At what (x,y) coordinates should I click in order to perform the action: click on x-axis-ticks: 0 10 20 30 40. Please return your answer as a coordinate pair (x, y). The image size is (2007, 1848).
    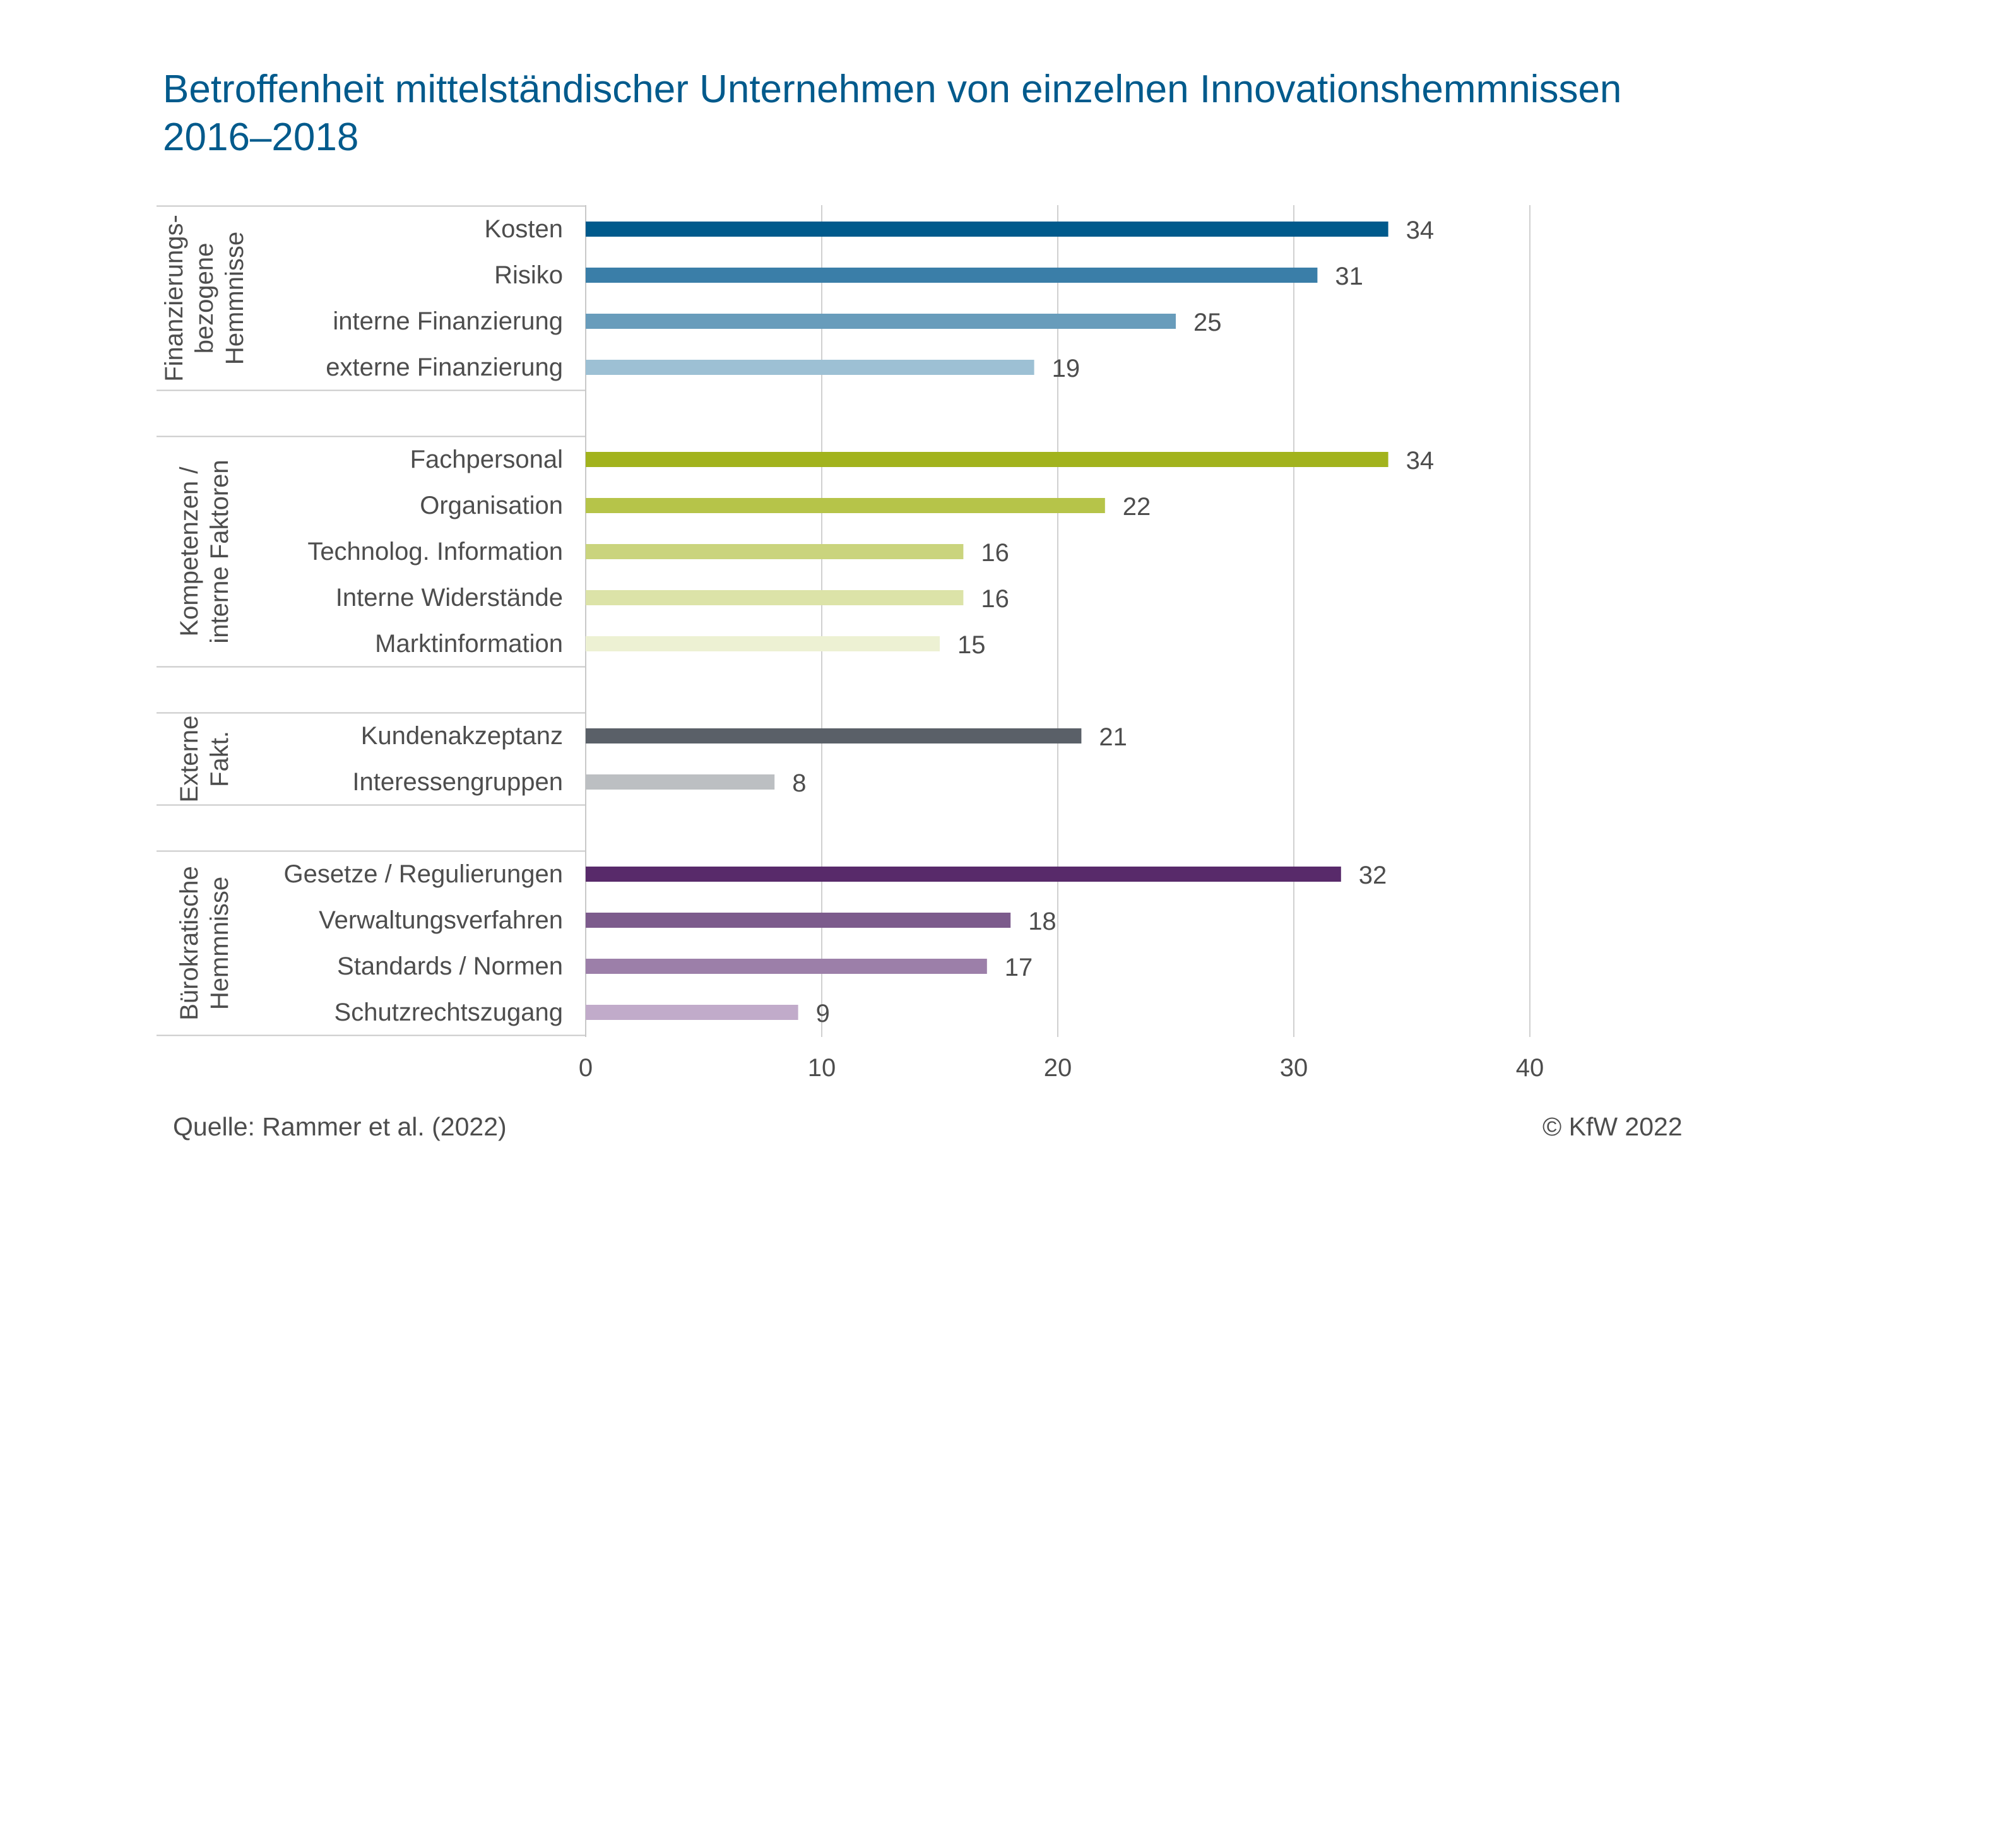
    Looking at the image, I should click on (1061, 1068).